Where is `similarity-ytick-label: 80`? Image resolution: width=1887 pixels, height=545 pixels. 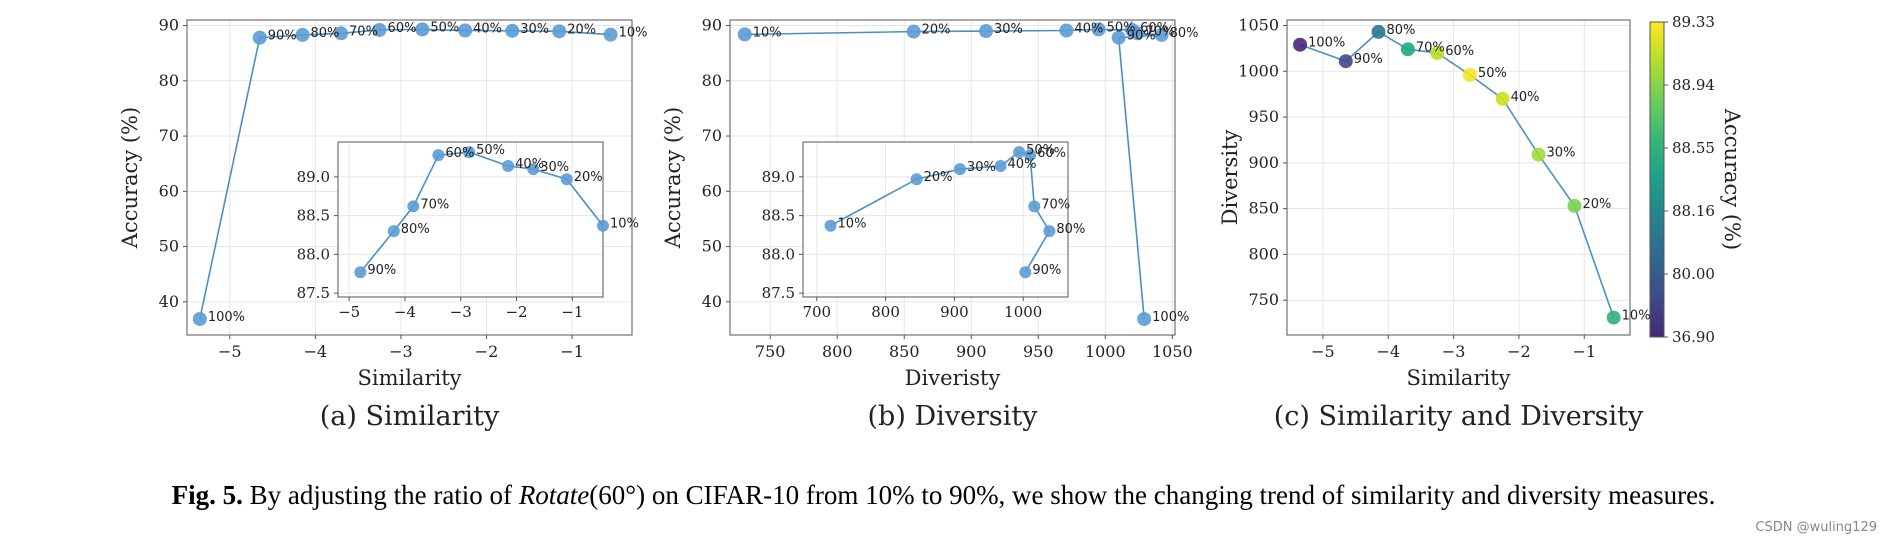 similarity-ytick-label: 80 is located at coordinates (169, 80).